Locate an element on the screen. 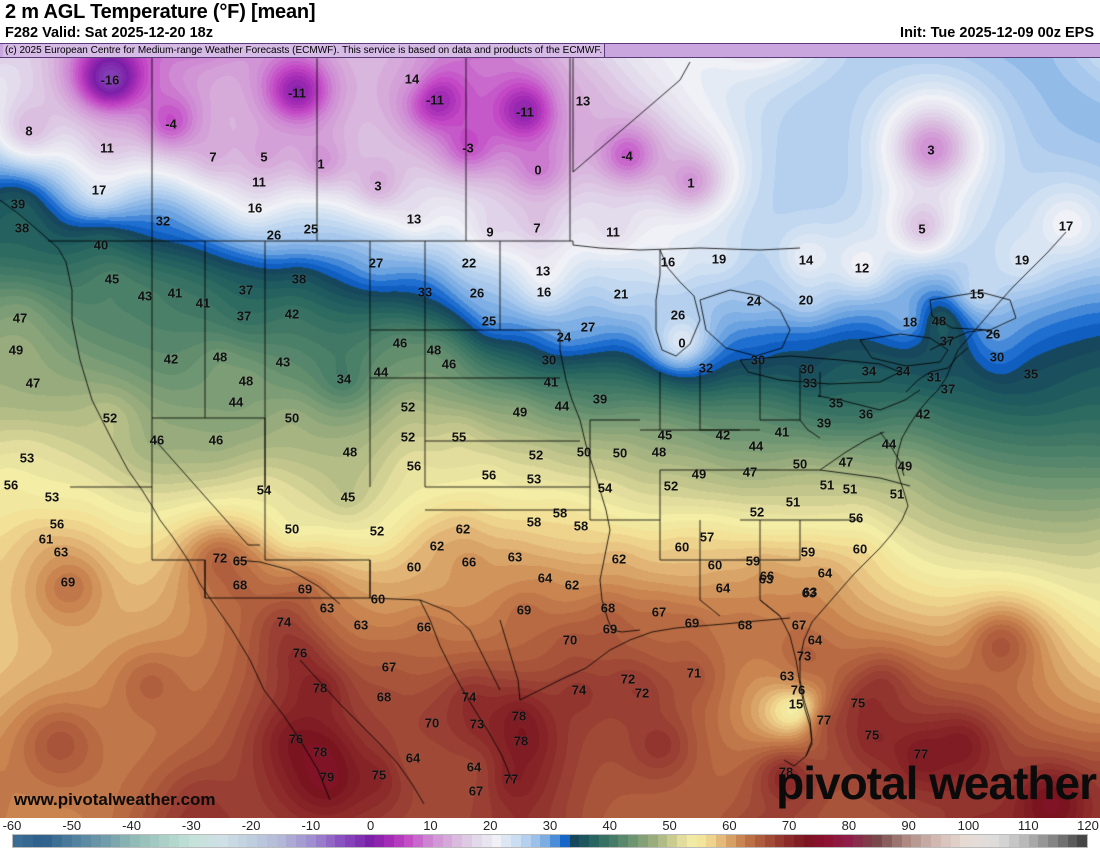 The width and height of the screenshot is (1100, 850). init-time-label: Init: Tue 2025-12-09 00z EPS is located at coordinates (997, 33).